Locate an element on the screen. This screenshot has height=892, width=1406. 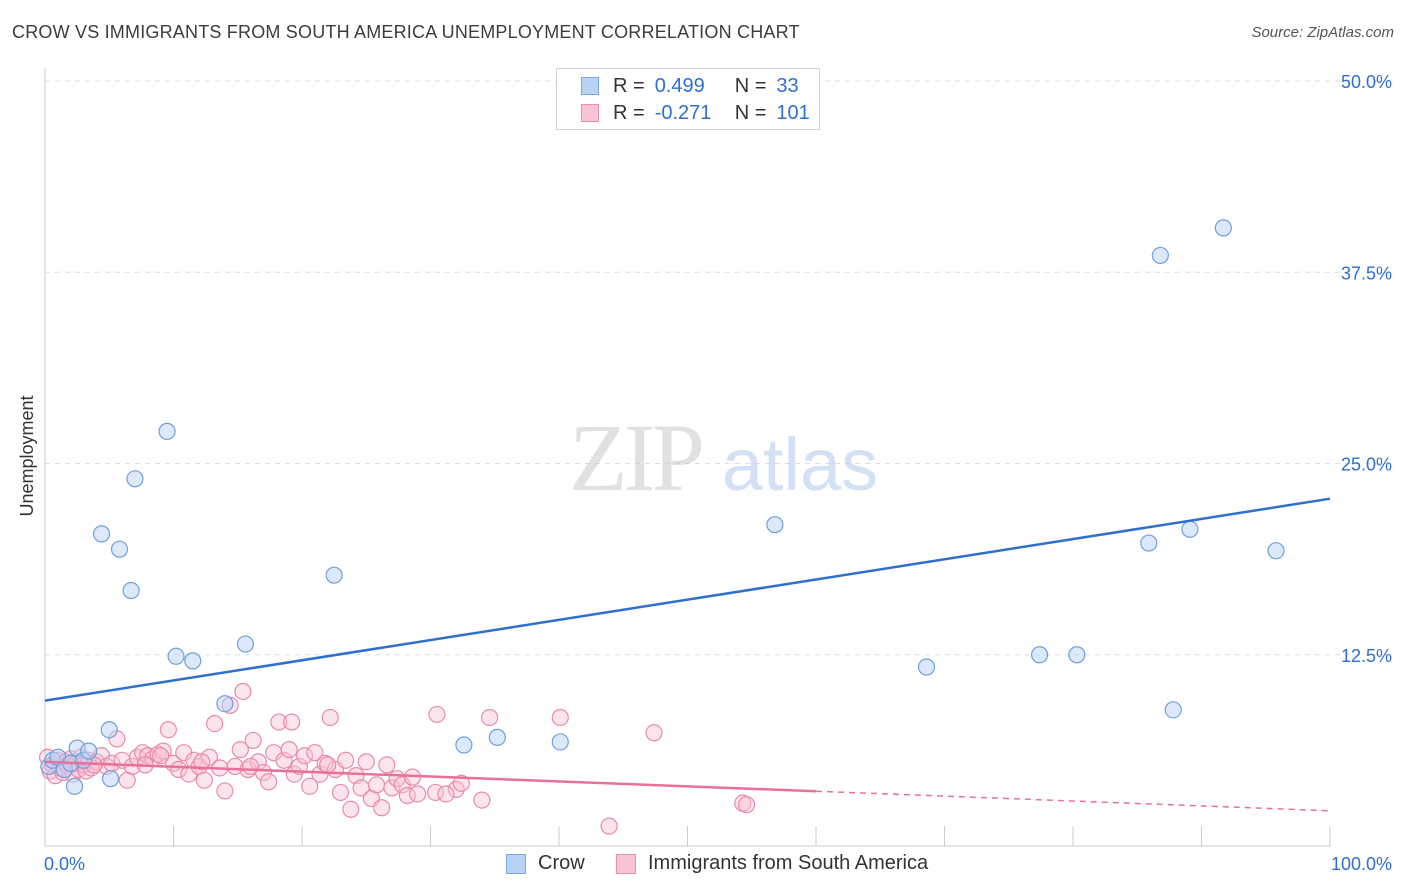
correlation-legend: R = 0.499 N = 33 R = -0.271 N = 101 is located at coordinates (688, 99).